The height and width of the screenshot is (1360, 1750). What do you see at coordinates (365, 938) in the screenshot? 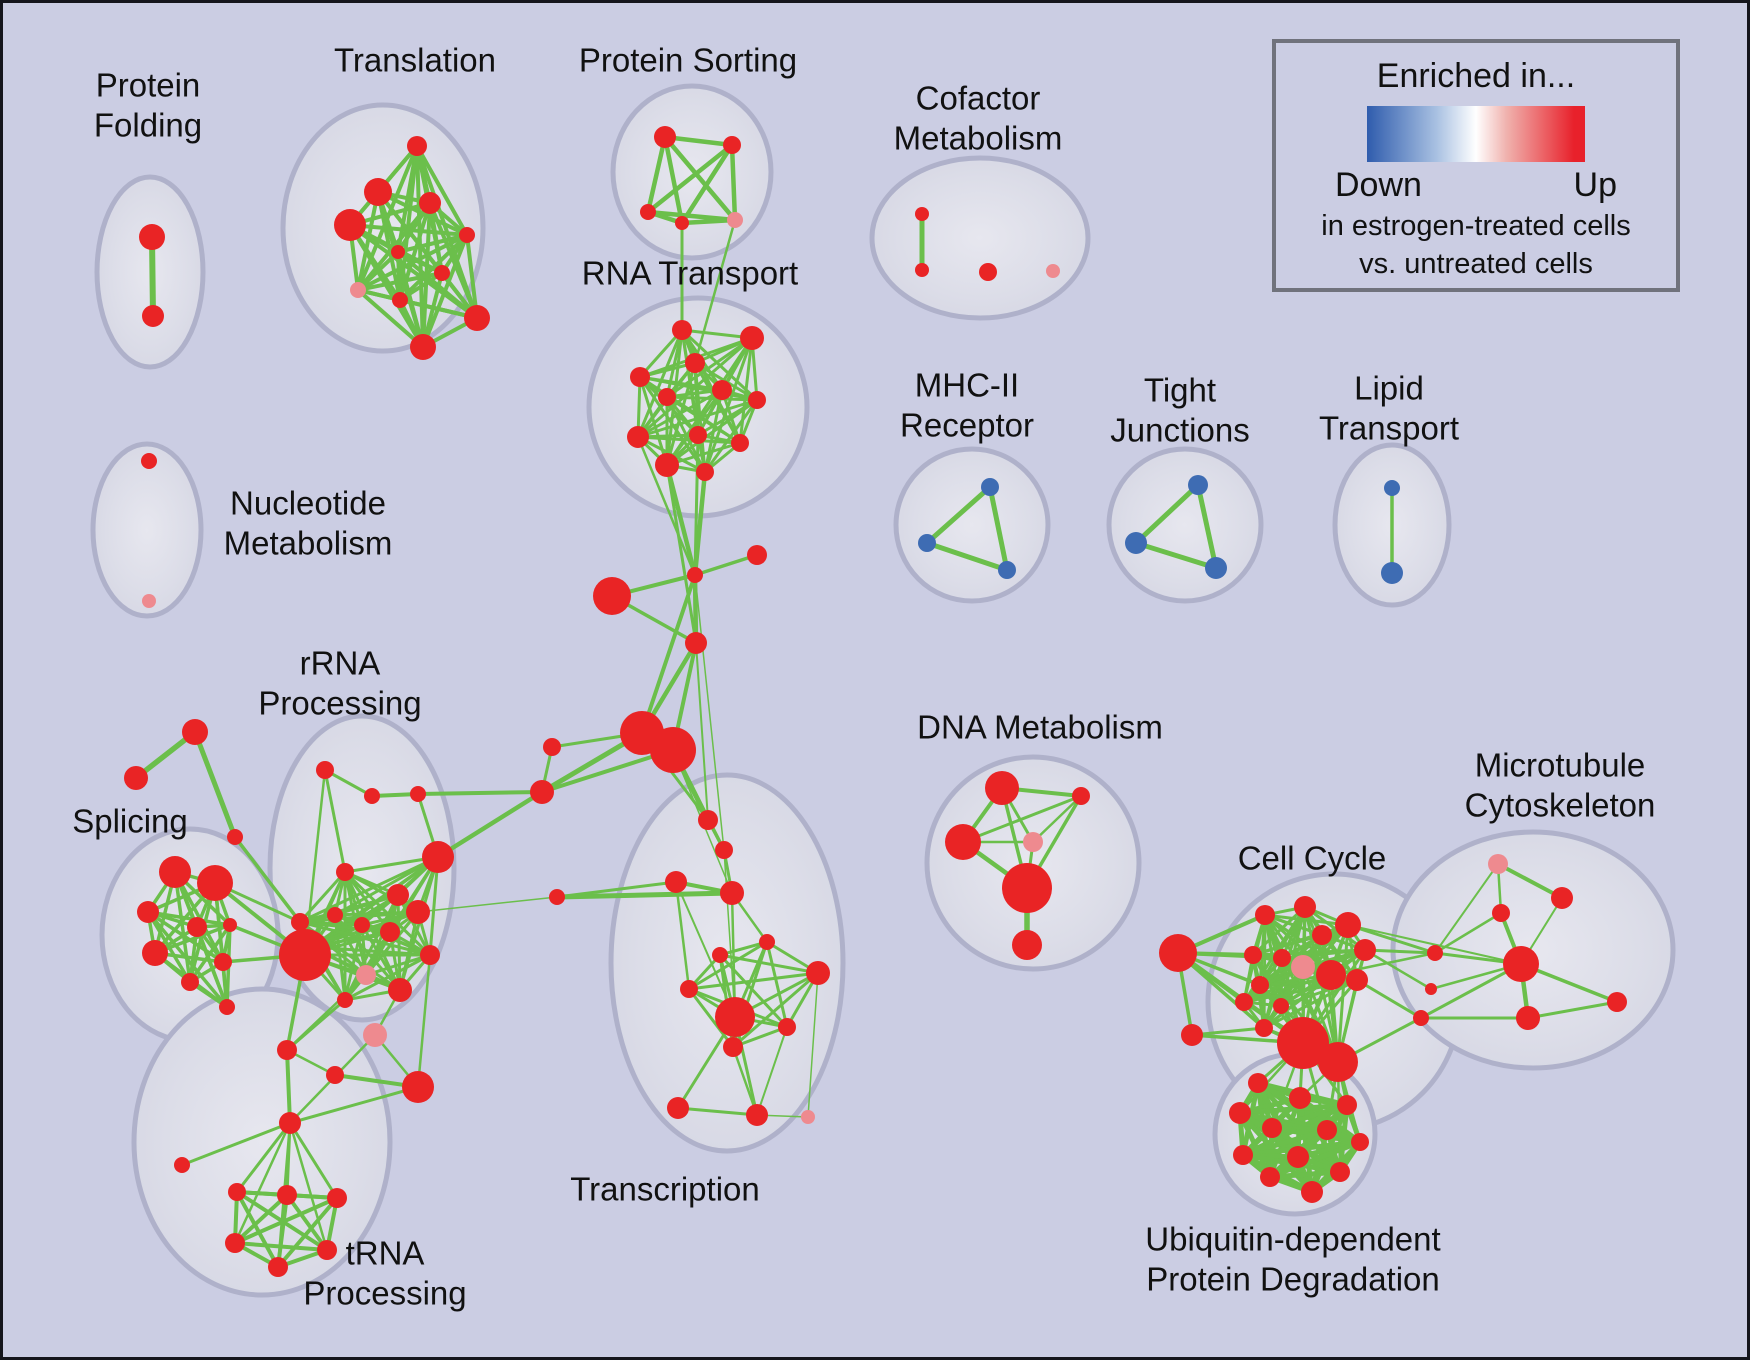
I see `edge-rr10-rr15` at bounding box center [365, 938].